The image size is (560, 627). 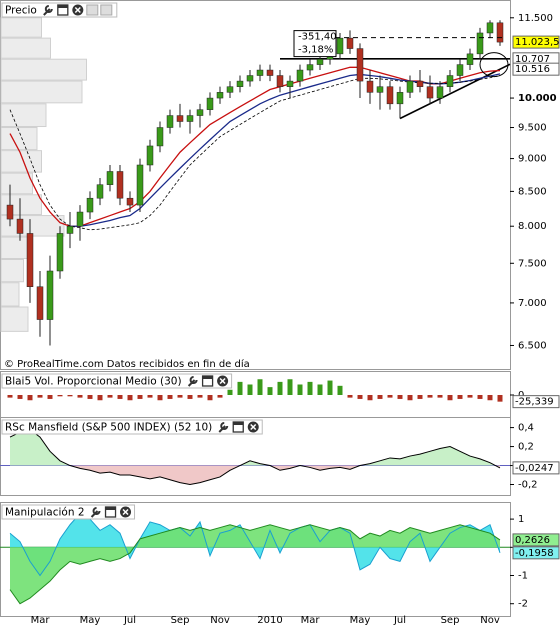 What do you see at coordinates (532, 226) in the screenshot?
I see `y-tick-label: 8.000` at bounding box center [532, 226].